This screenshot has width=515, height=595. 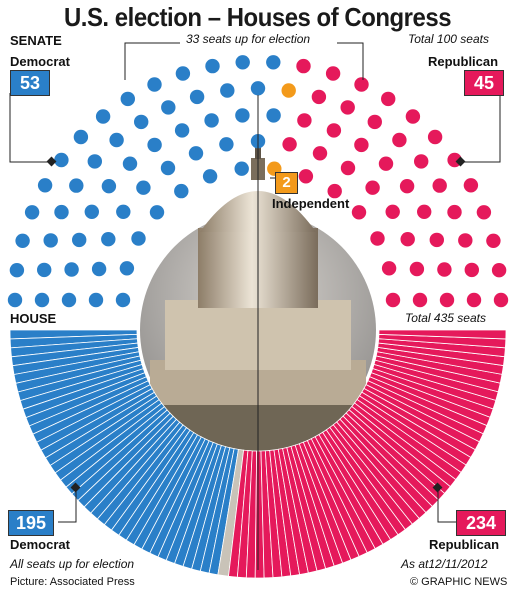 What do you see at coordinates (40, 61) in the screenshot?
I see `senate-democrat-label: Democrat` at bounding box center [40, 61].